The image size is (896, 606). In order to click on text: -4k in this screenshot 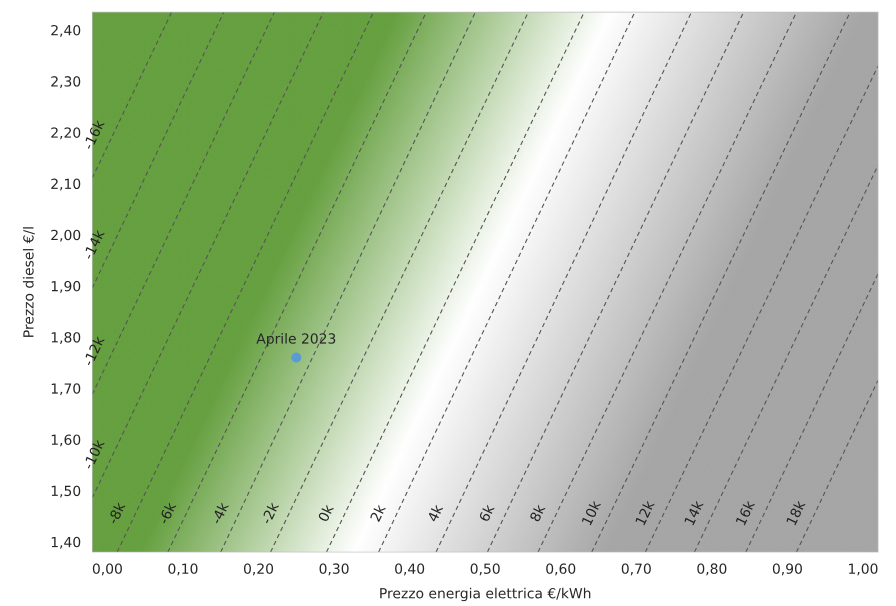, I will do `click(219, 512)`.